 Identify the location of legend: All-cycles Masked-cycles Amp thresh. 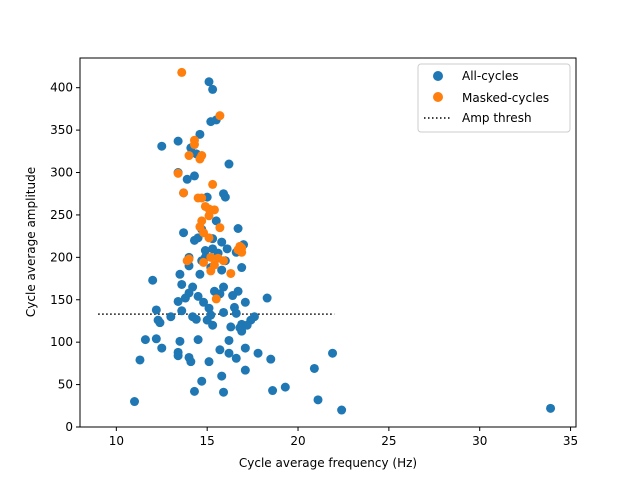
(494, 98).